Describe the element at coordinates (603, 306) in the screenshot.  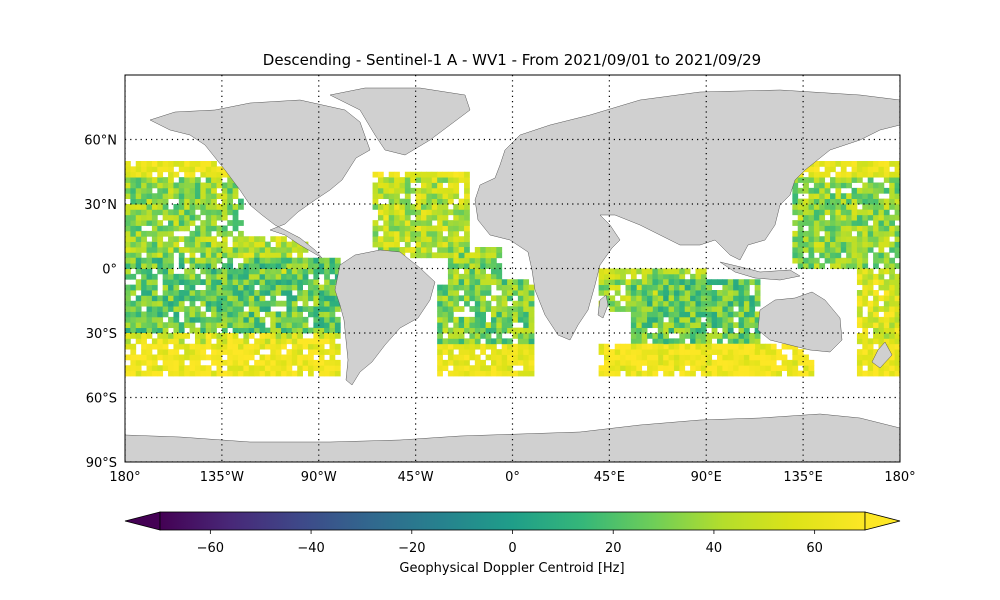
I see `land-madagascar` at that location.